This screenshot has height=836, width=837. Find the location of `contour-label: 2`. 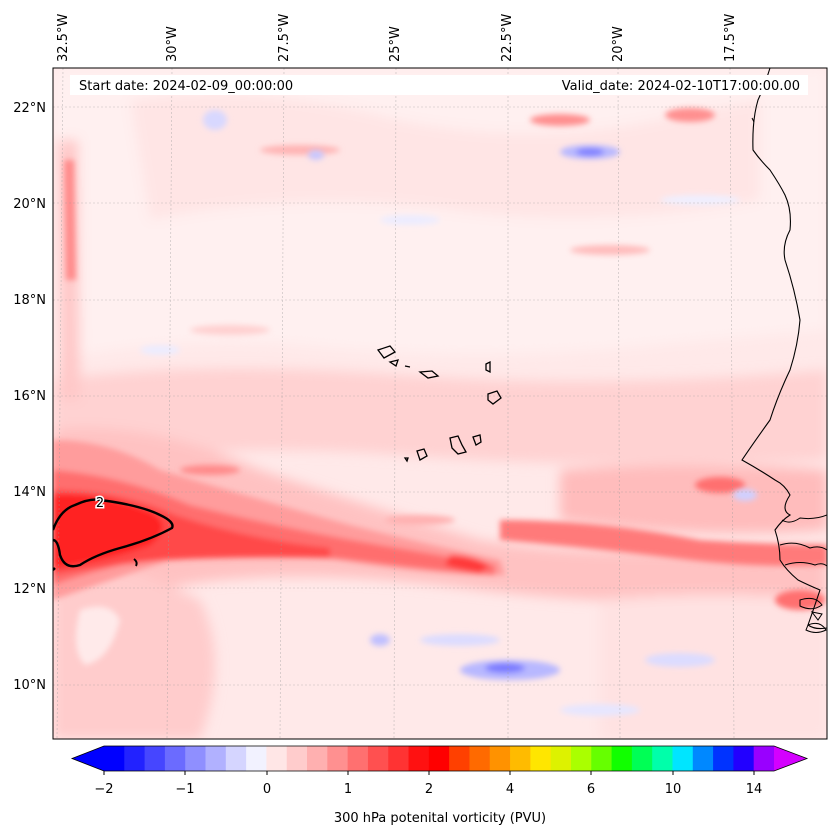

contour-label: 2 is located at coordinates (100, 503).